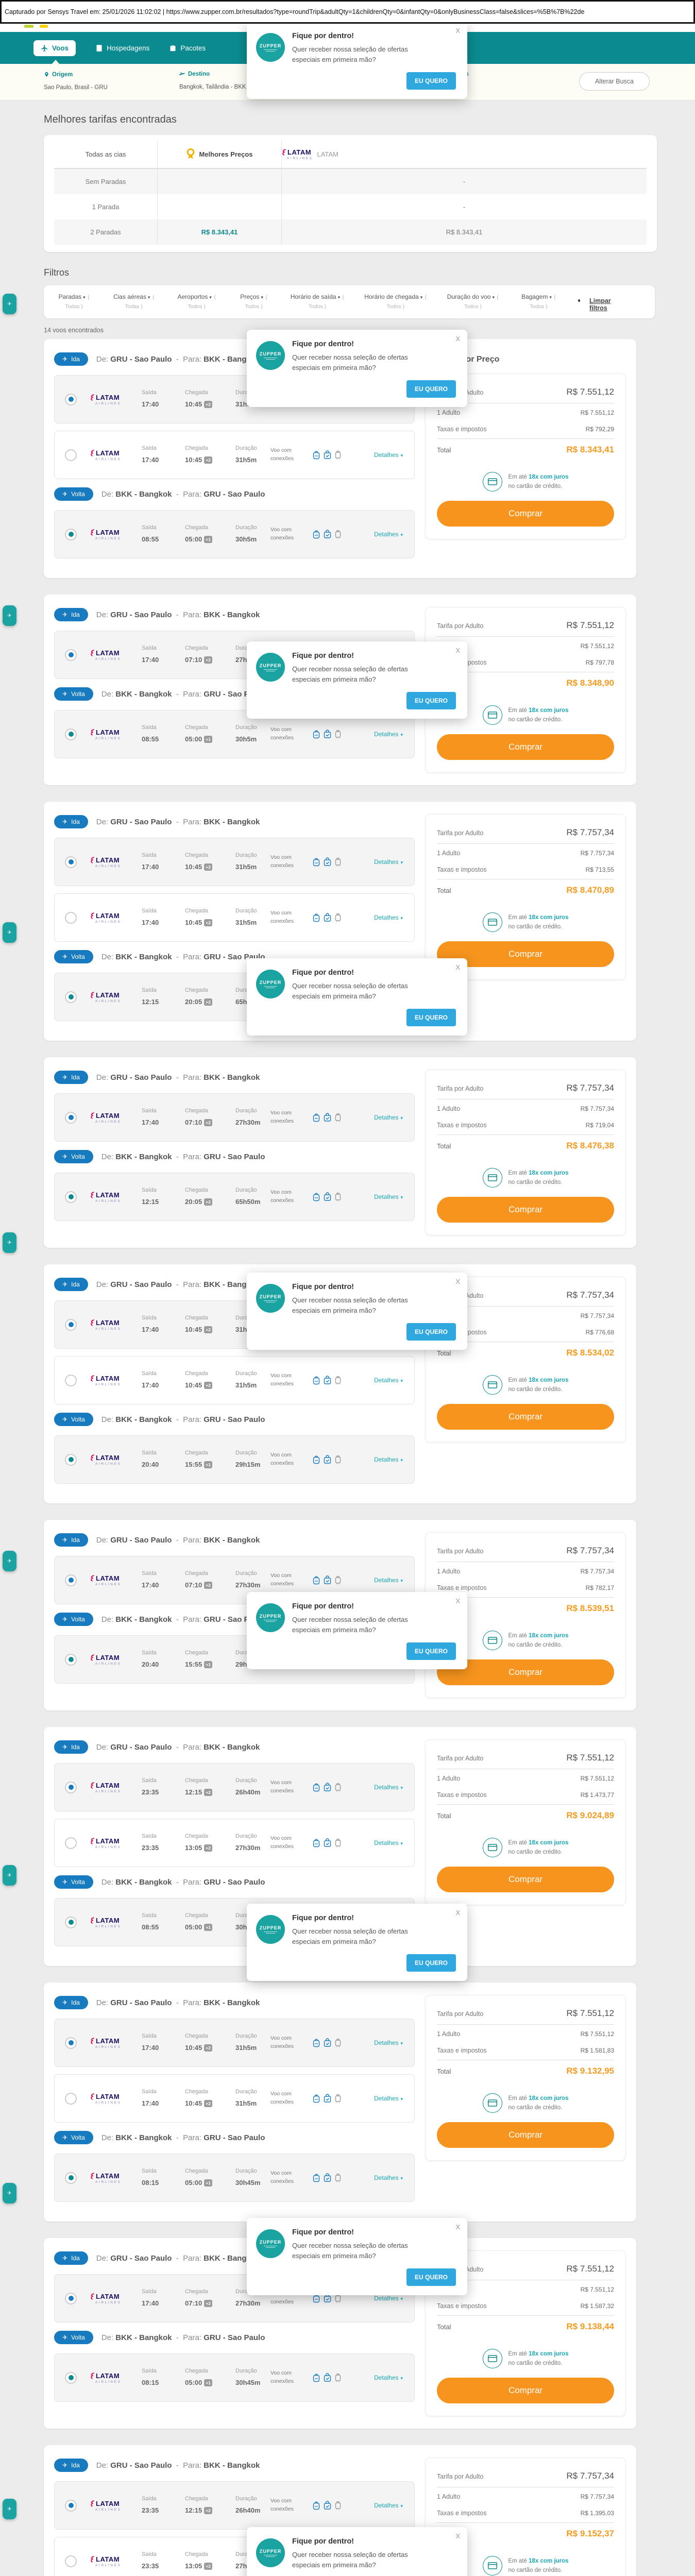 Image resolution: width=695 pixels, height=2576 pixels. What do you see at coordinates (396, 301) in the screenshot?
I see `filter-dropdown: Horário de chegada ▾ ( Todos )` at bounding box center [396, 301].